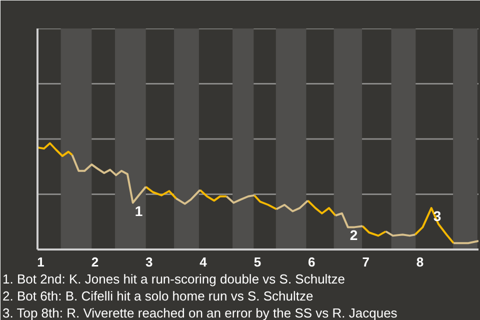 The width and height of the screenshot is (480, 320). Describe the element at coordinates (420, 262) in the screenshot. I see `x-tick-label: 8` at that location.